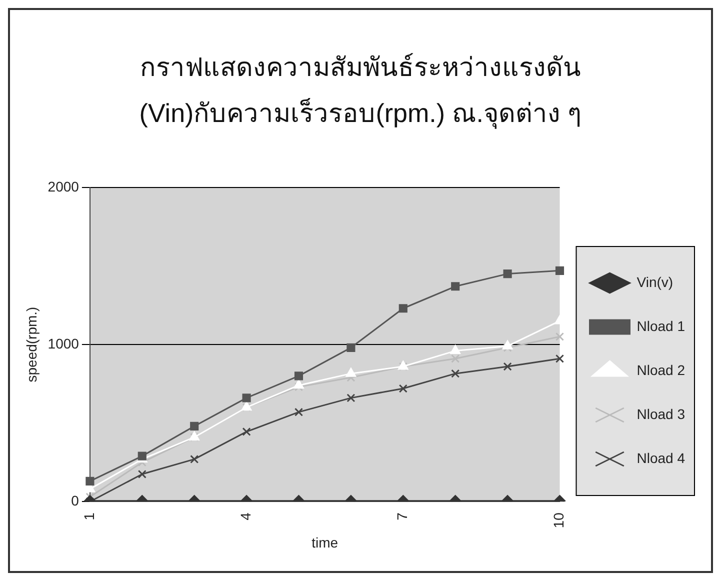  What do you see at coordinates (661, 458) in the screenshot?
I see `legend-label: Nload 4` at bounding box center [661, 458].